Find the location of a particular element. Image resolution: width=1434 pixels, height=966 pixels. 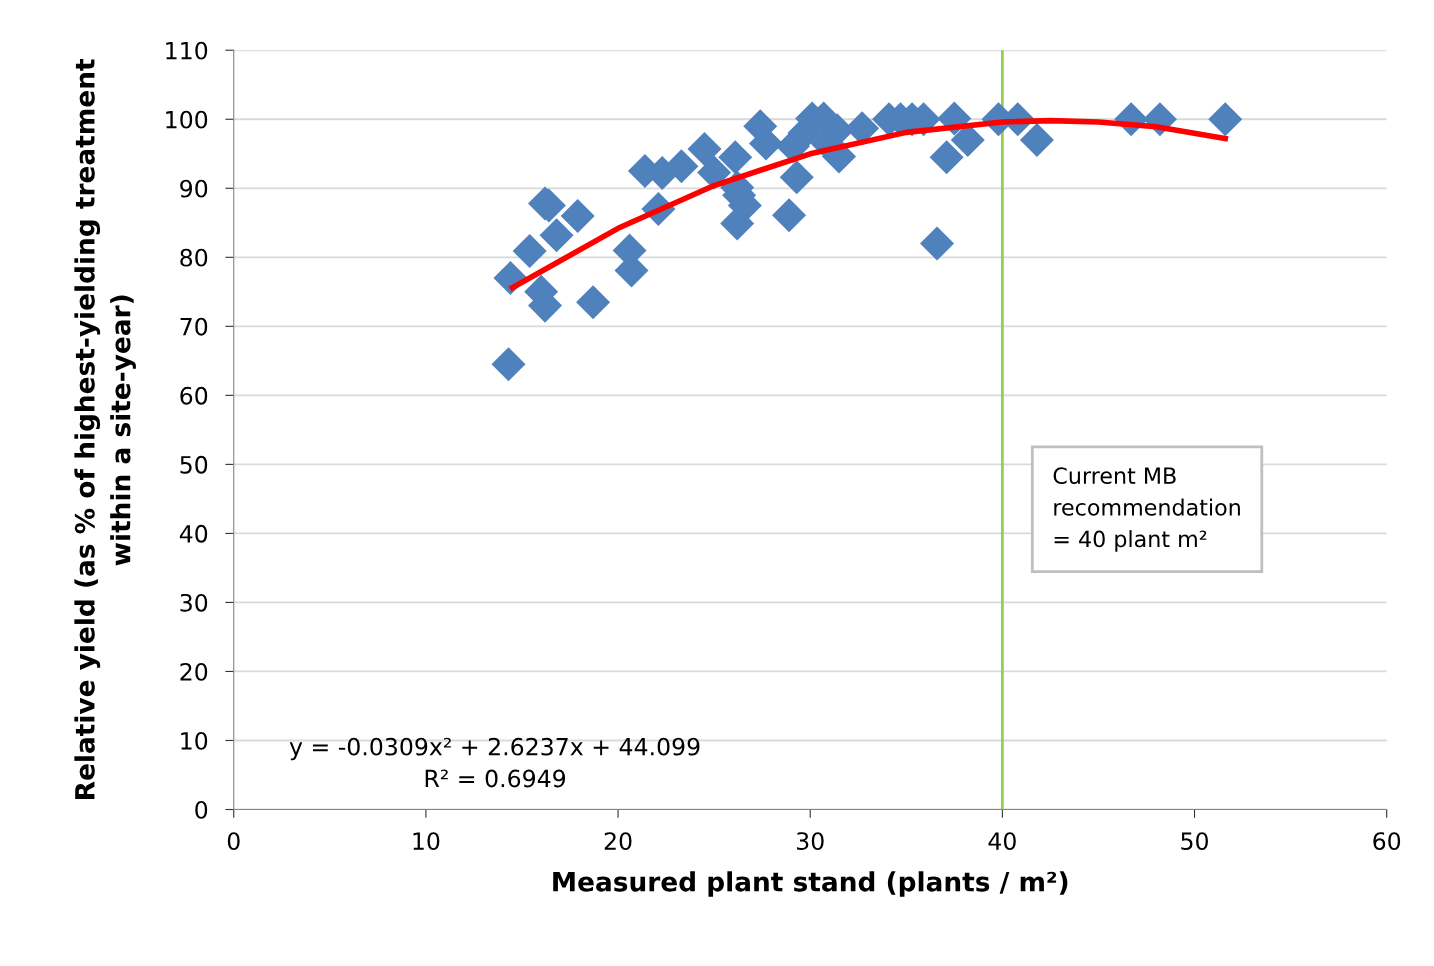

y-tick-label: 80 is located at coordinates (194, 257).